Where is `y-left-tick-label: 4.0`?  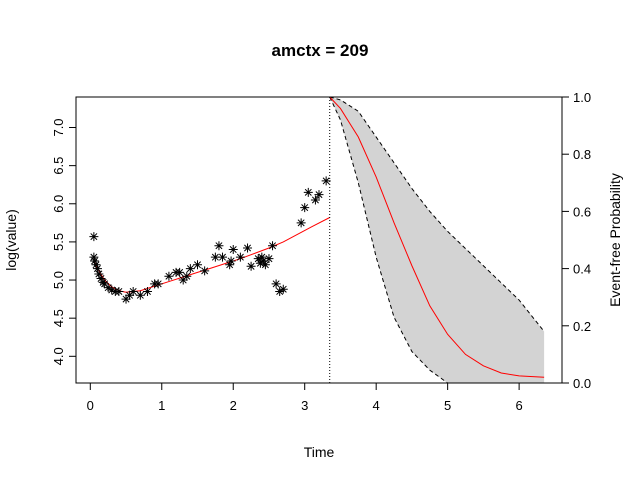 y-left-tick-label: 4.0 is located at coordinates (58, 356).